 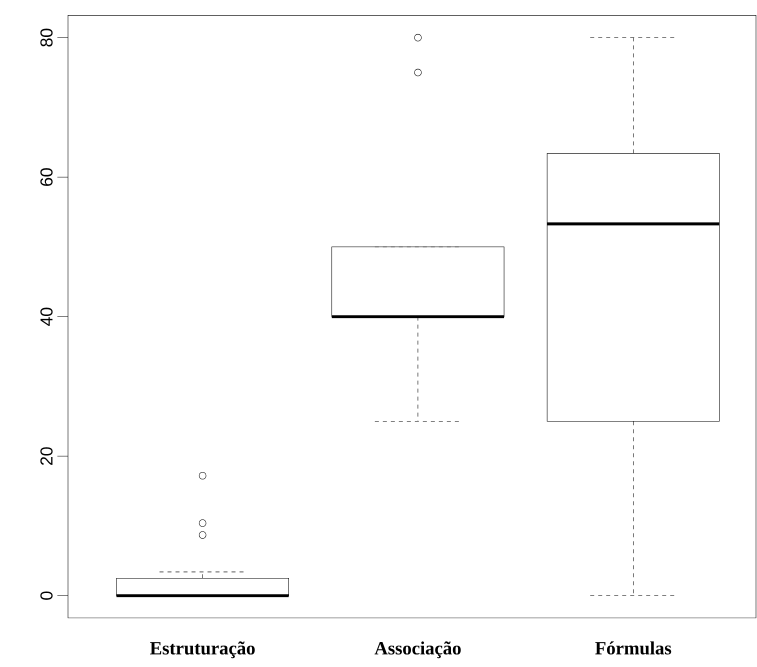 What do you see at coordinates (417, 649) in the screenshot?
I see `x-tick-label: Associação` at bounding box center [417, 649].